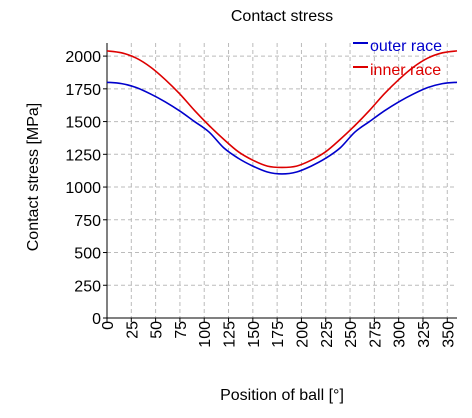 This screenshot has width=472, height=418. I want to click on y-tick-label: 250, so click(87, 286).